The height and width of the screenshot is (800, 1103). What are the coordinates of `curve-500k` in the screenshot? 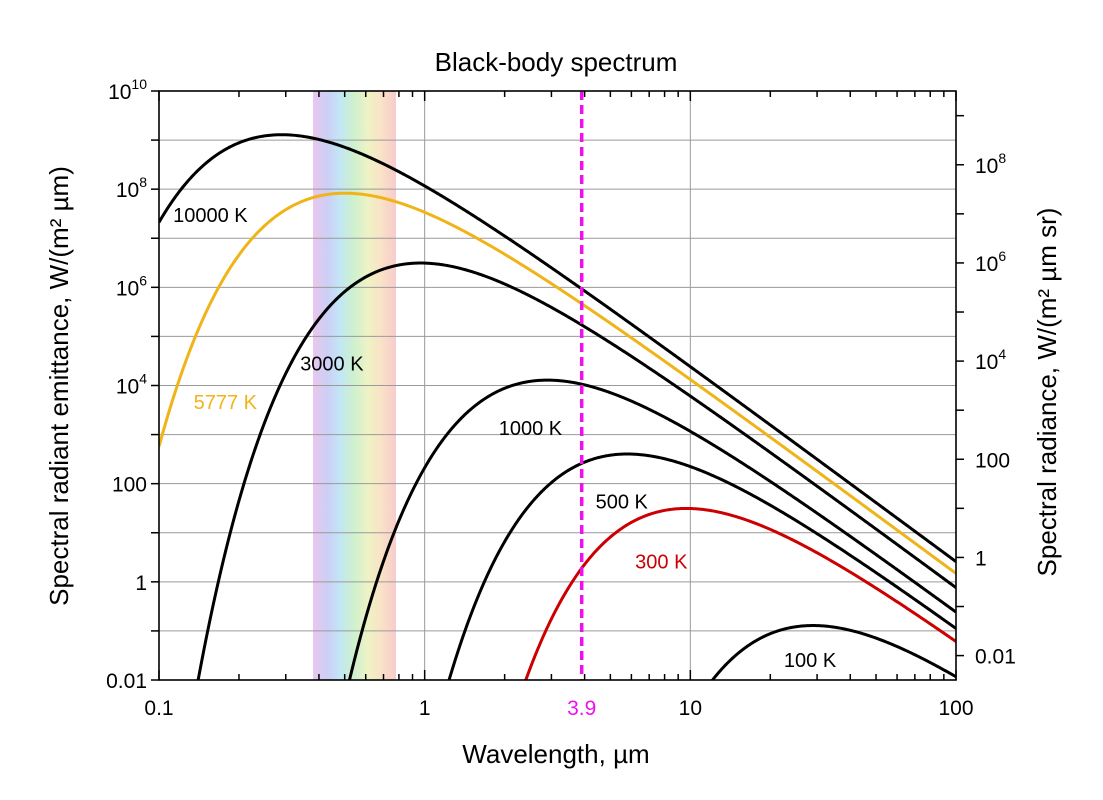 It's located at (701, 566).